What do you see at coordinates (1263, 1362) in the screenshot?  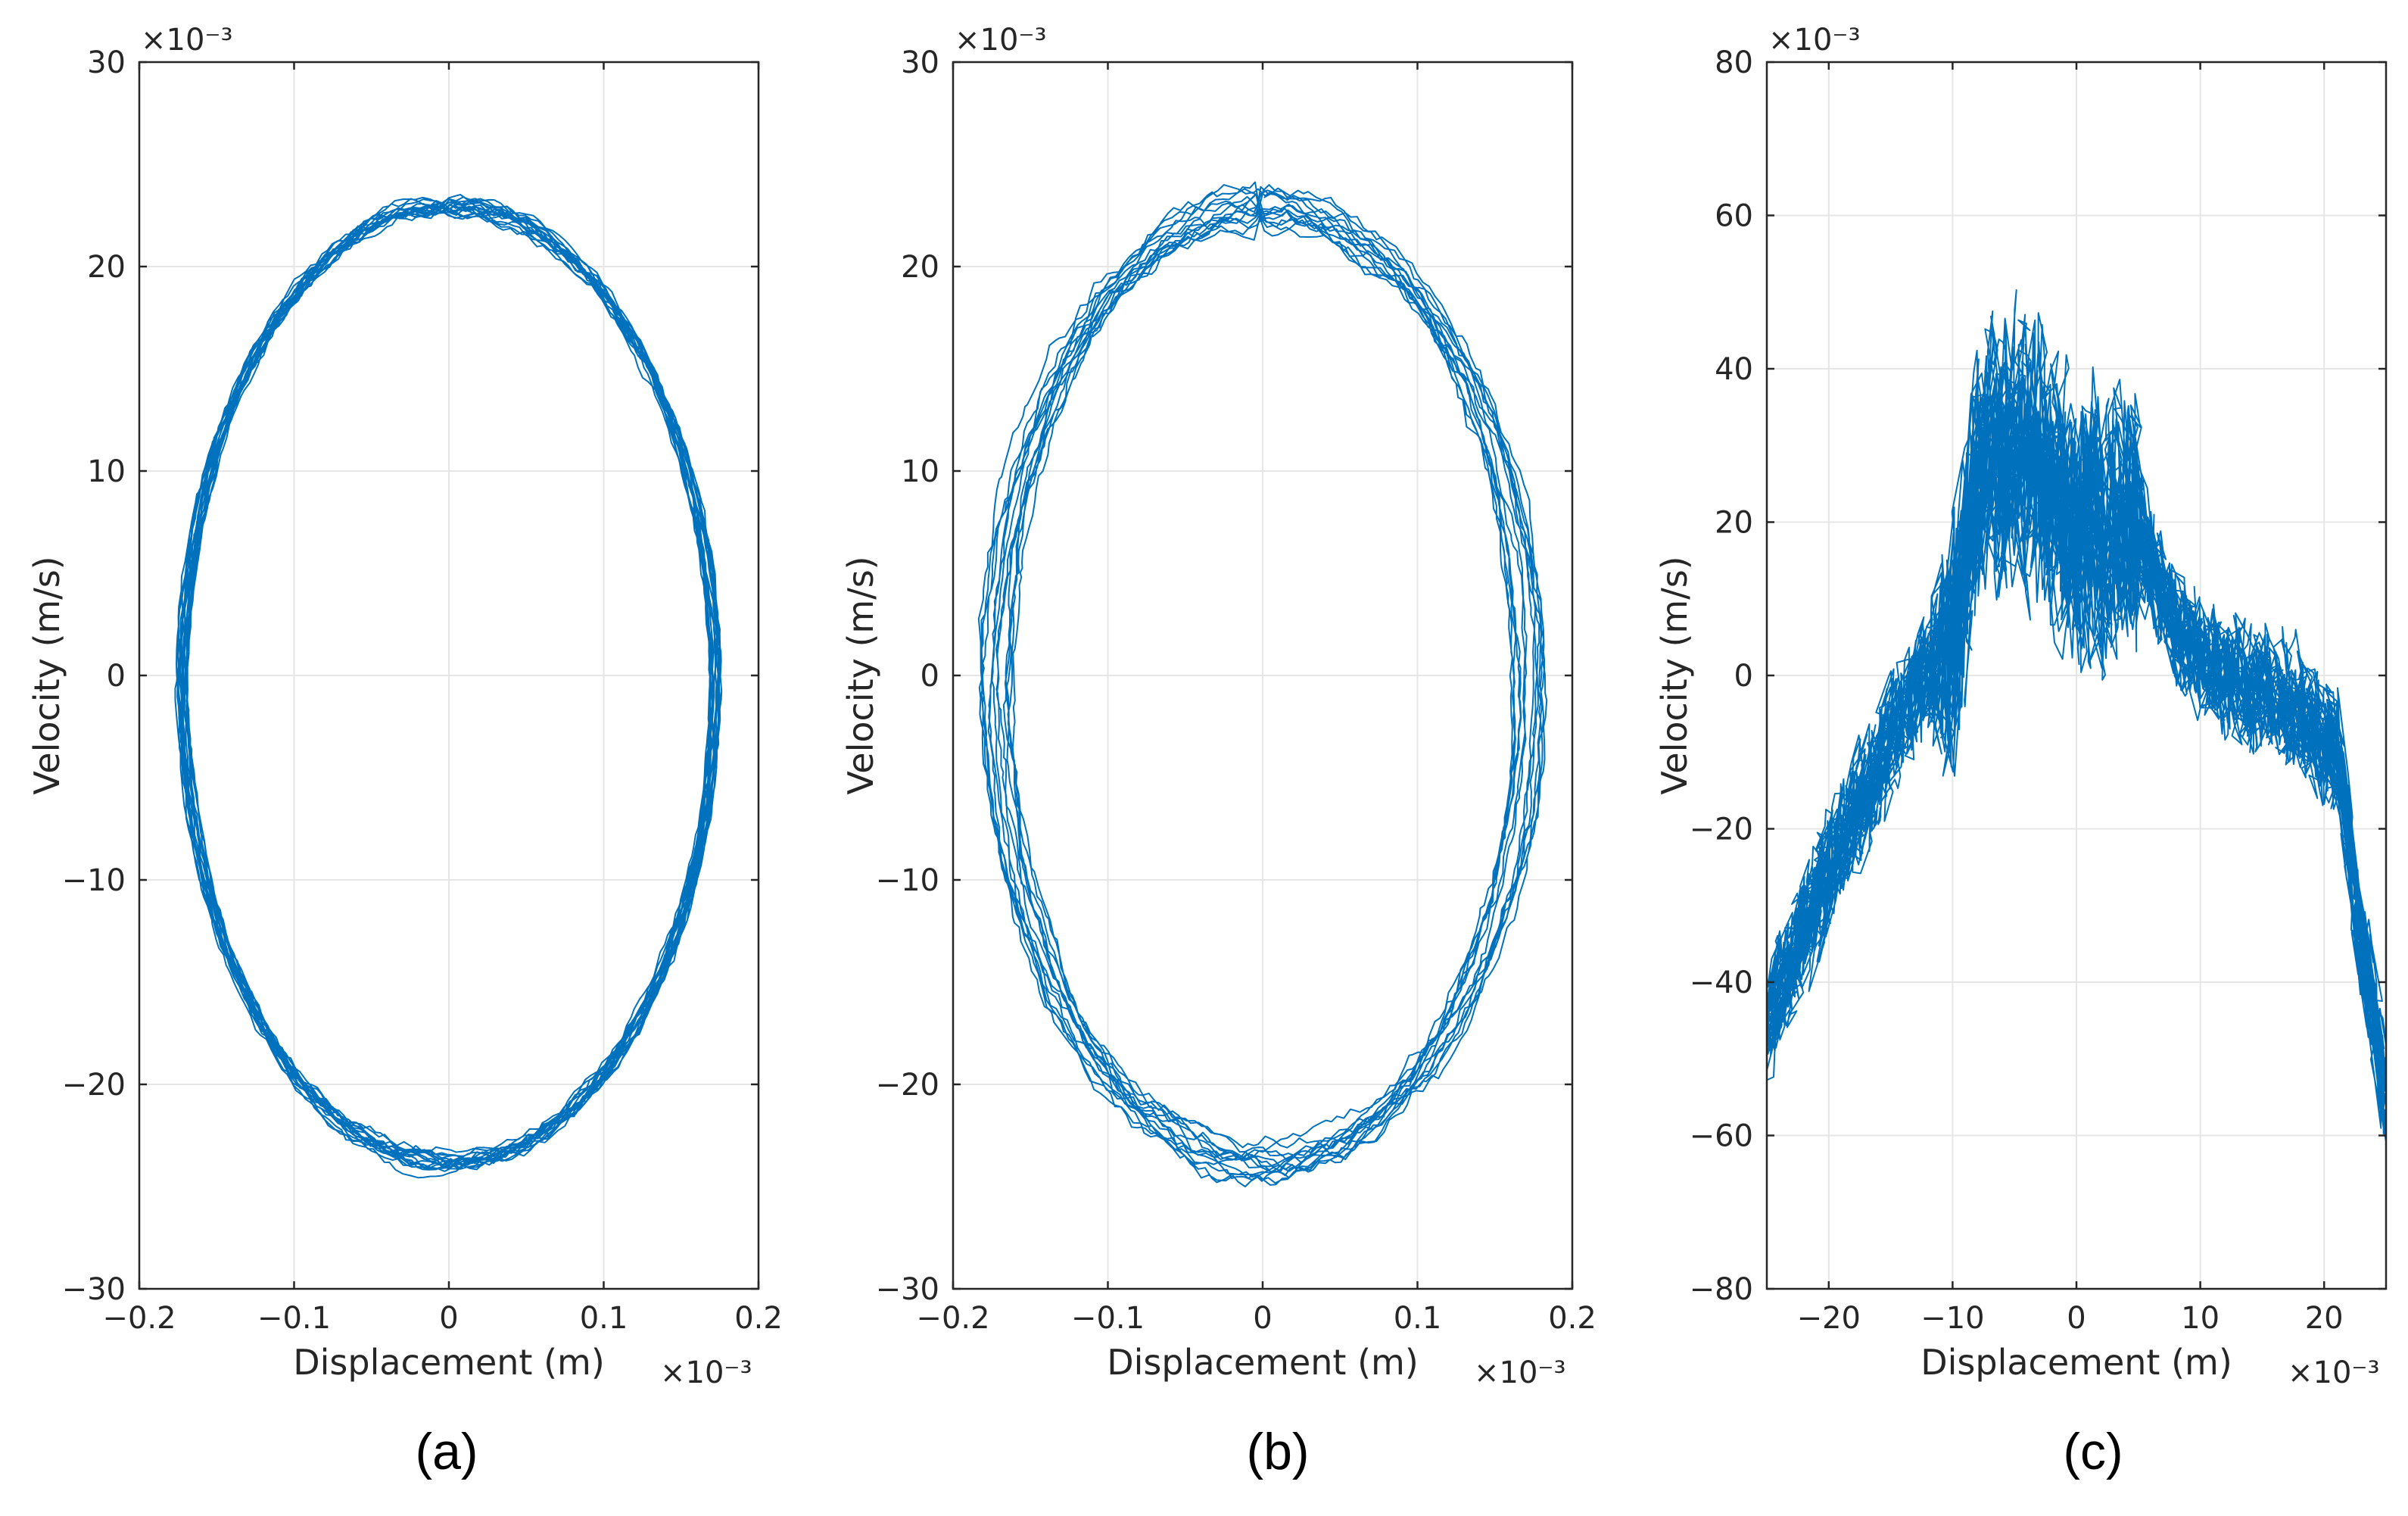 I see `x-axis-label-b: Displacement (m)` at bounding box center [1263, 1362].